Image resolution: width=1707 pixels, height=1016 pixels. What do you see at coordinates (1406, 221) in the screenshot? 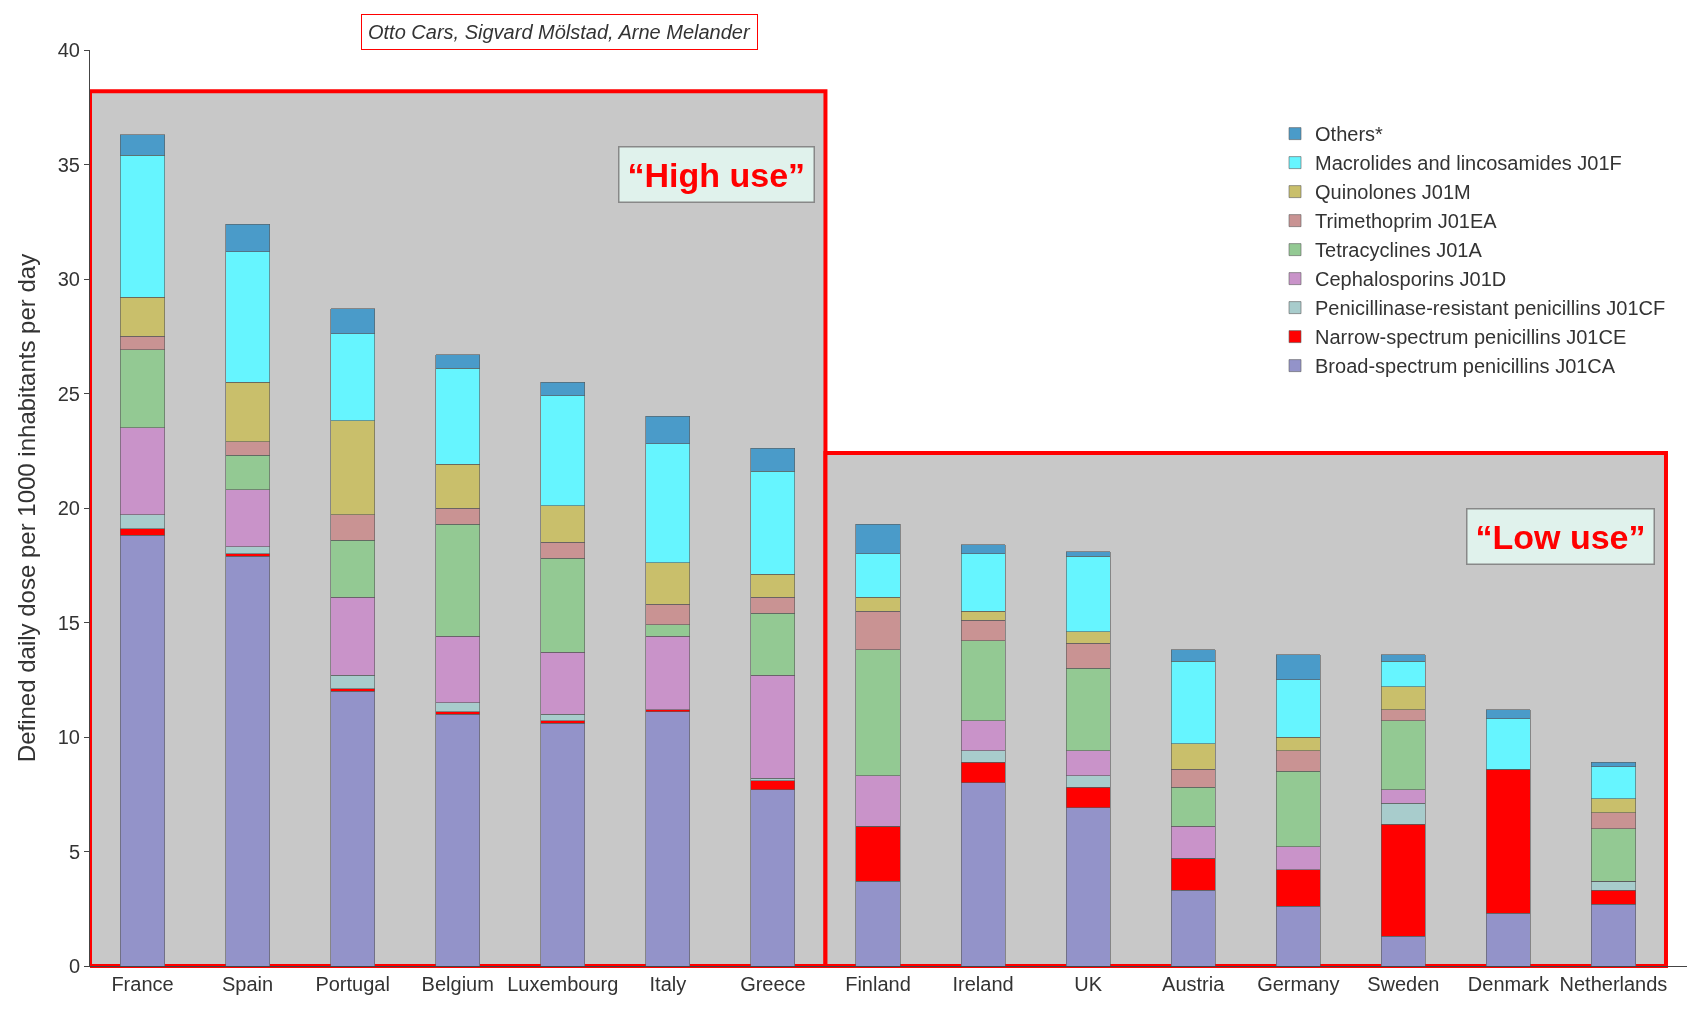
I see `legend-label: Trimethoprim J01EA` at bounding box center [1406, 221].